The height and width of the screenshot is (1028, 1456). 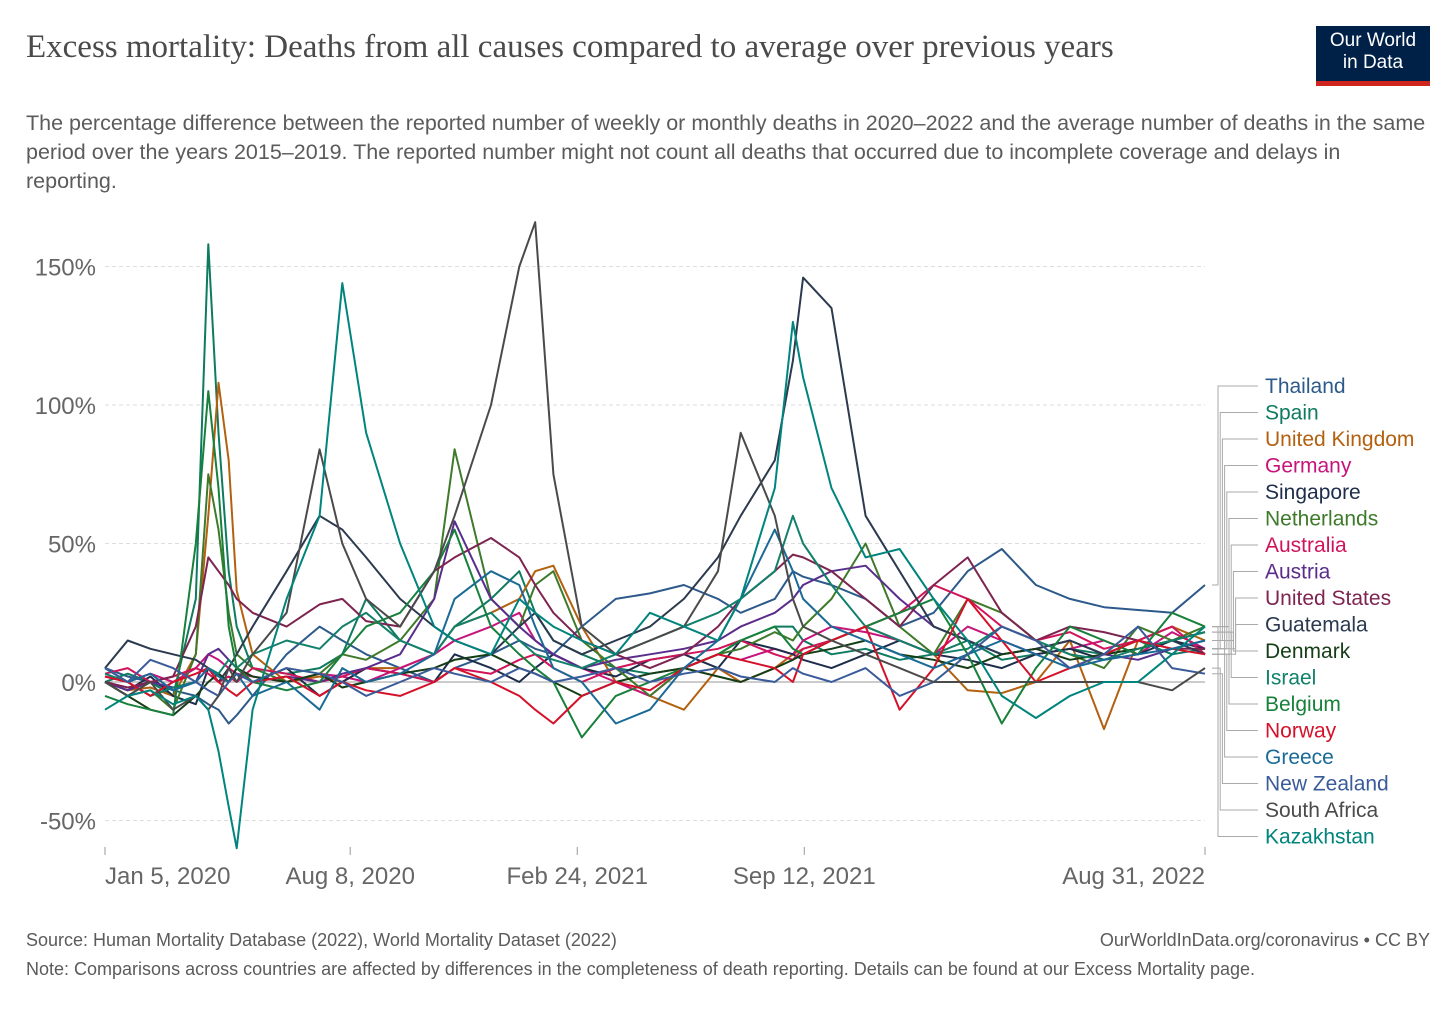 What do you see at coordinates (1322, 810) in the screenshot?
I see `legend-label-south-africa: South Africa` at bounding box center [1322, 810].